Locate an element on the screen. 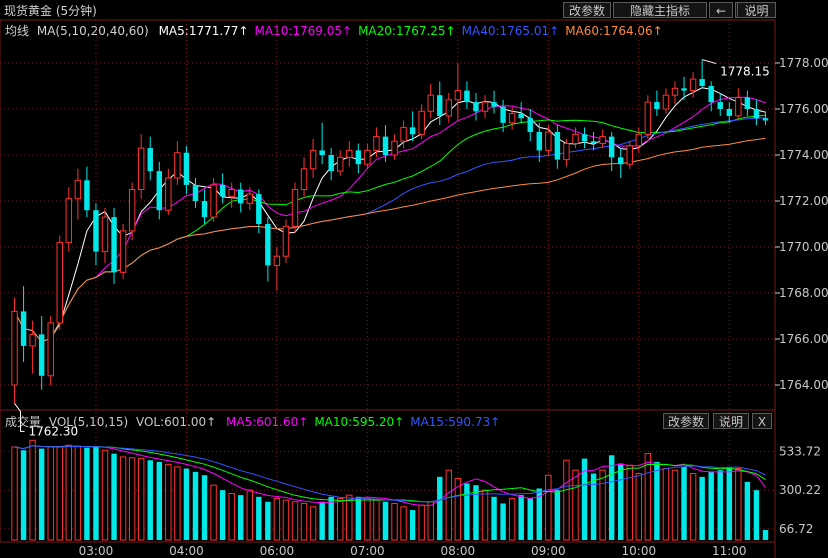  price-tick-label: 1774.00 is located at coordinates (803, 155).